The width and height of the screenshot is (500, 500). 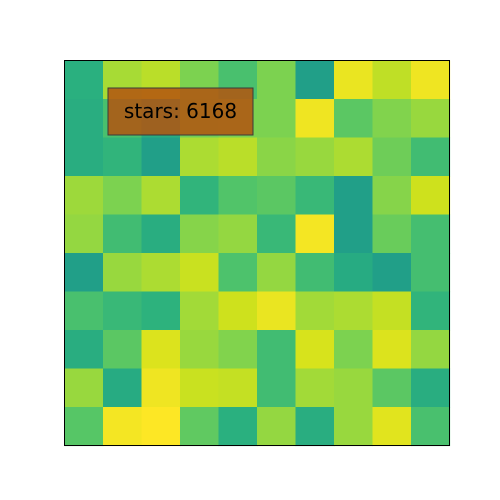 I want to click on heatmap-cell-r2-c7, so click(x=353, y=157).